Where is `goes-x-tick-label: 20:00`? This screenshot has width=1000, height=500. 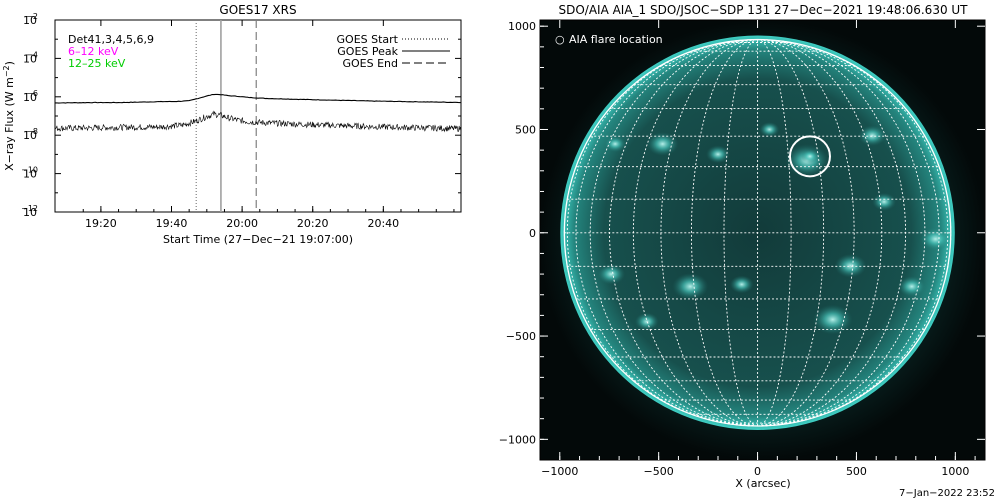 goes-x-tick-label: 20:00 is located at coordinates (242, 223).